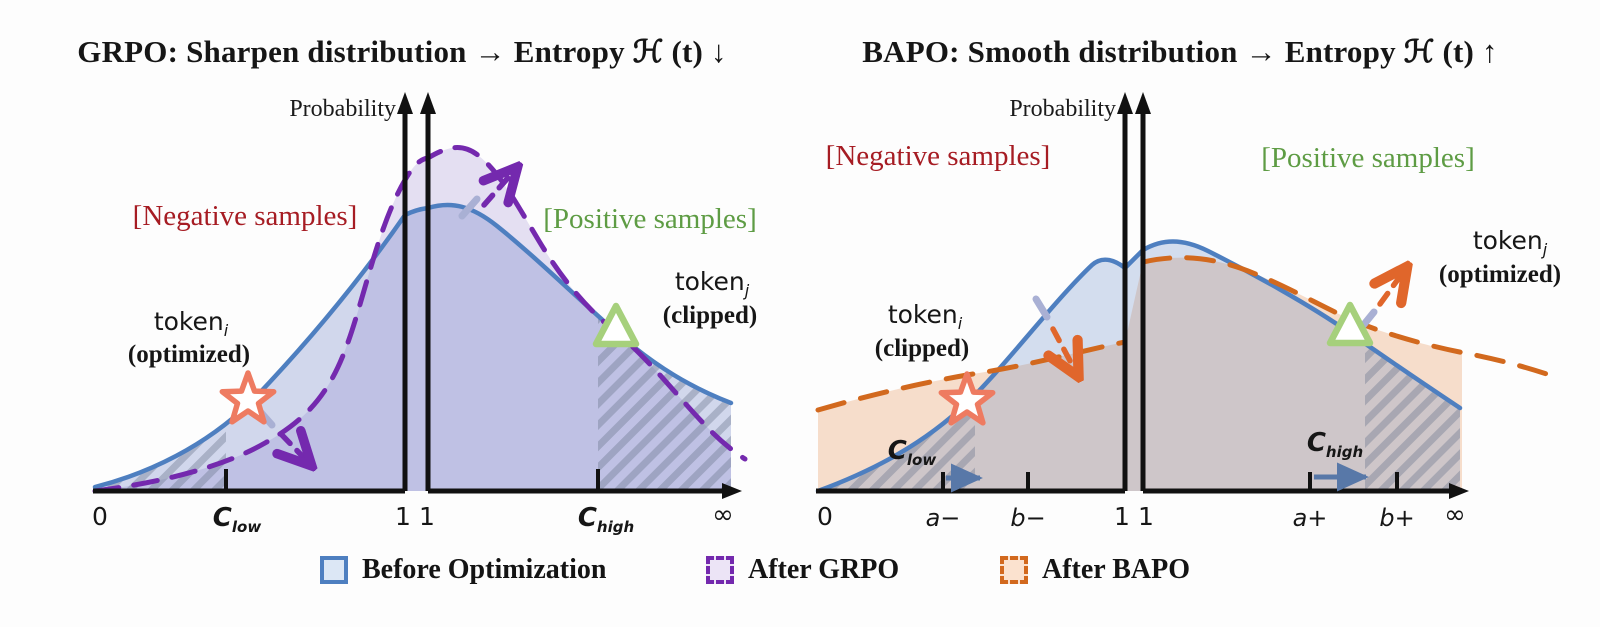 This screenshot has width=1600, height=627. I want to click on legend-item-after-bapo: After BAPO, so click(1095, 570).